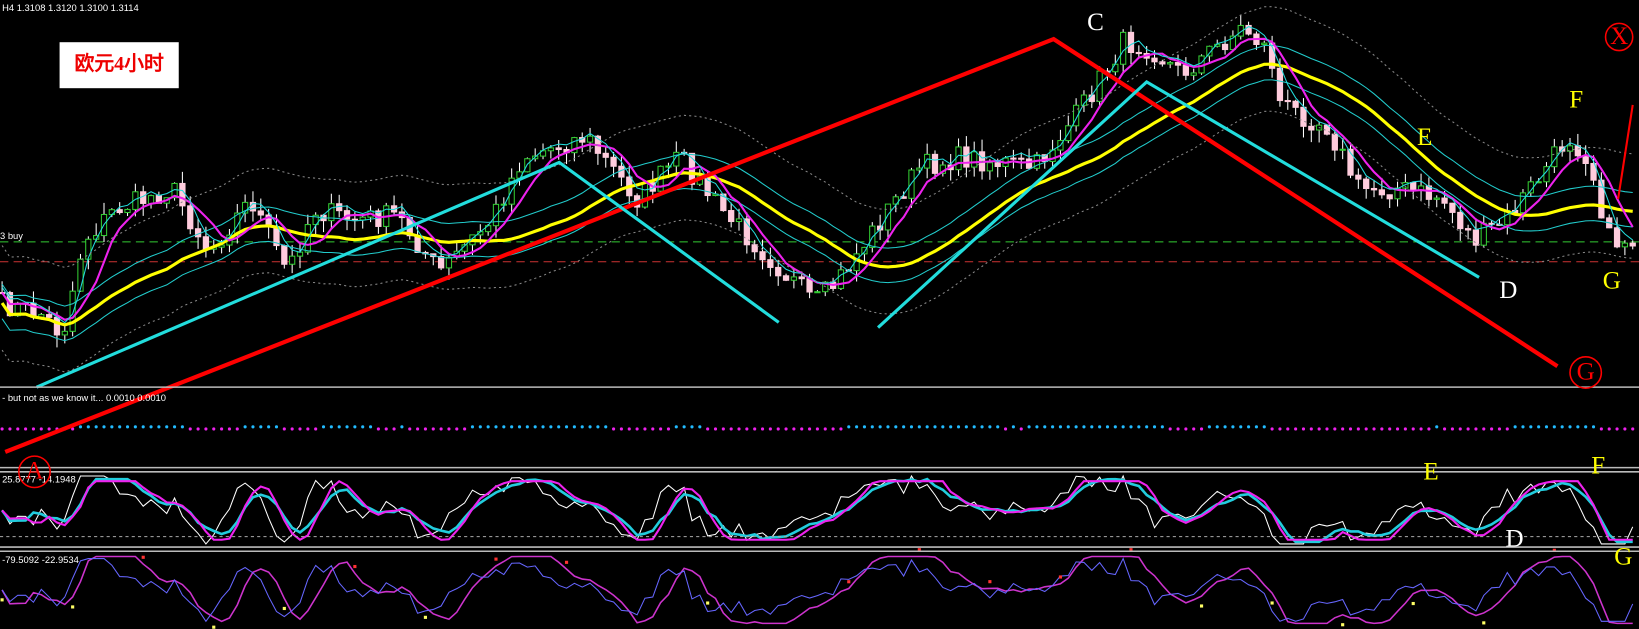 This screenshot has width=1639, height=629. Describe the element at coordinates (119, 65) in the screenshot. I see `title-box` at that location.